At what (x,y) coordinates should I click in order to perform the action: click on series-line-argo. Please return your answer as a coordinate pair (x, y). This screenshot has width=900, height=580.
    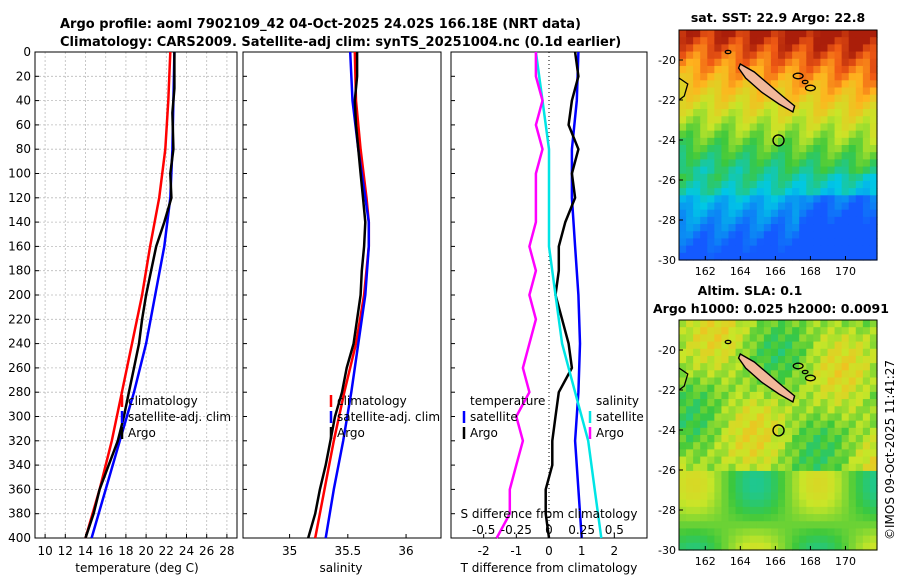
    Looking at the image, I should click on (336, 295).